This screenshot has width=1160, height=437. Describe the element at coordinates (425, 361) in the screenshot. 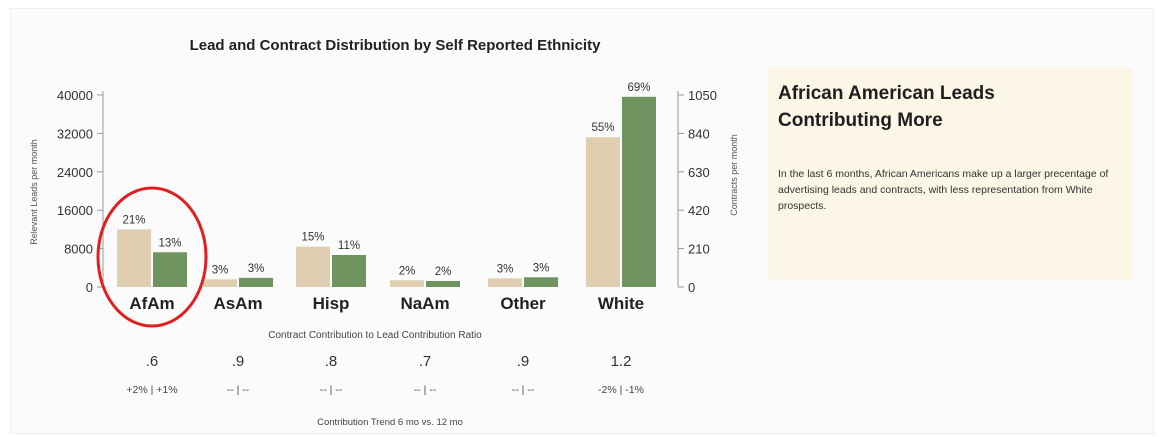

I see `ratio-value: .7` at that location.